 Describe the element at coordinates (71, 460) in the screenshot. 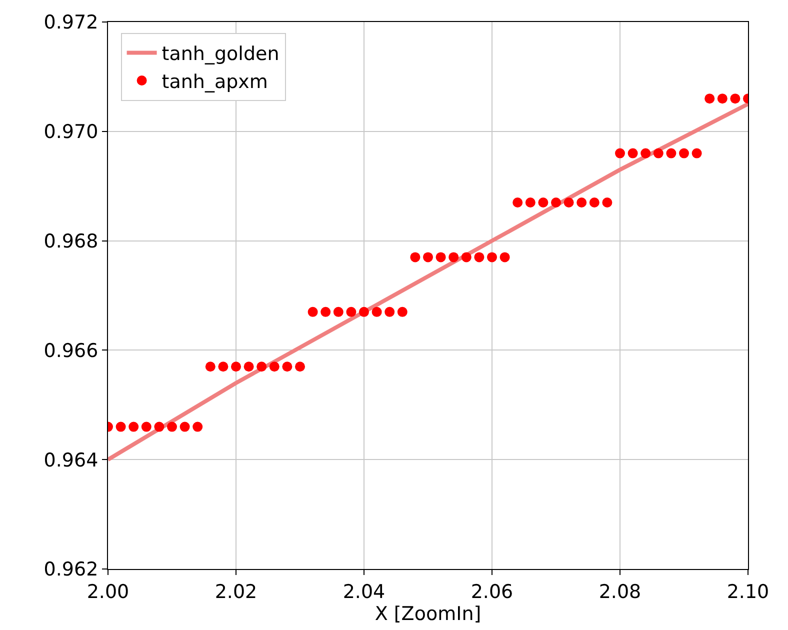

I see `y-tick-label: 0.964` at that location.